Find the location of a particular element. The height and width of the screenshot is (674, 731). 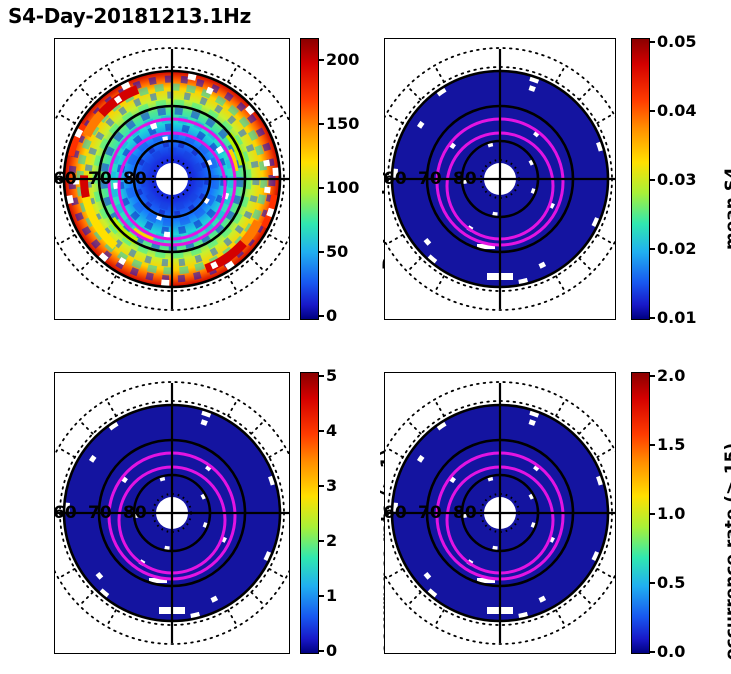

cbar3-tick-1: 1 is located at coordinates (328, 596).